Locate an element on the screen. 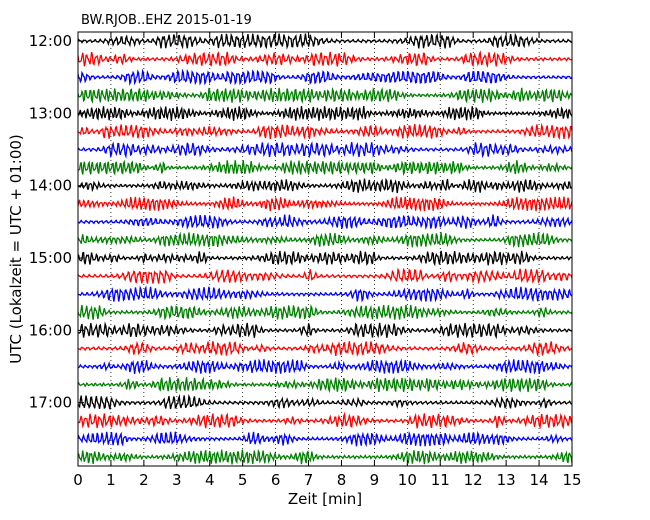 This screenshot has height=520, width=650. x-axis-label: Zeit [min] is located at coordinates (325, 499).